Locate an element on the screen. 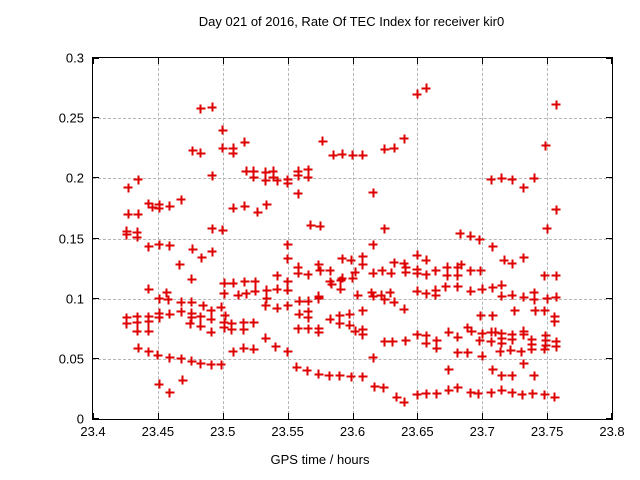 This screenshot has width=640, height=480. x-tick-label: 23.5 is located at coordinates (223, 431).